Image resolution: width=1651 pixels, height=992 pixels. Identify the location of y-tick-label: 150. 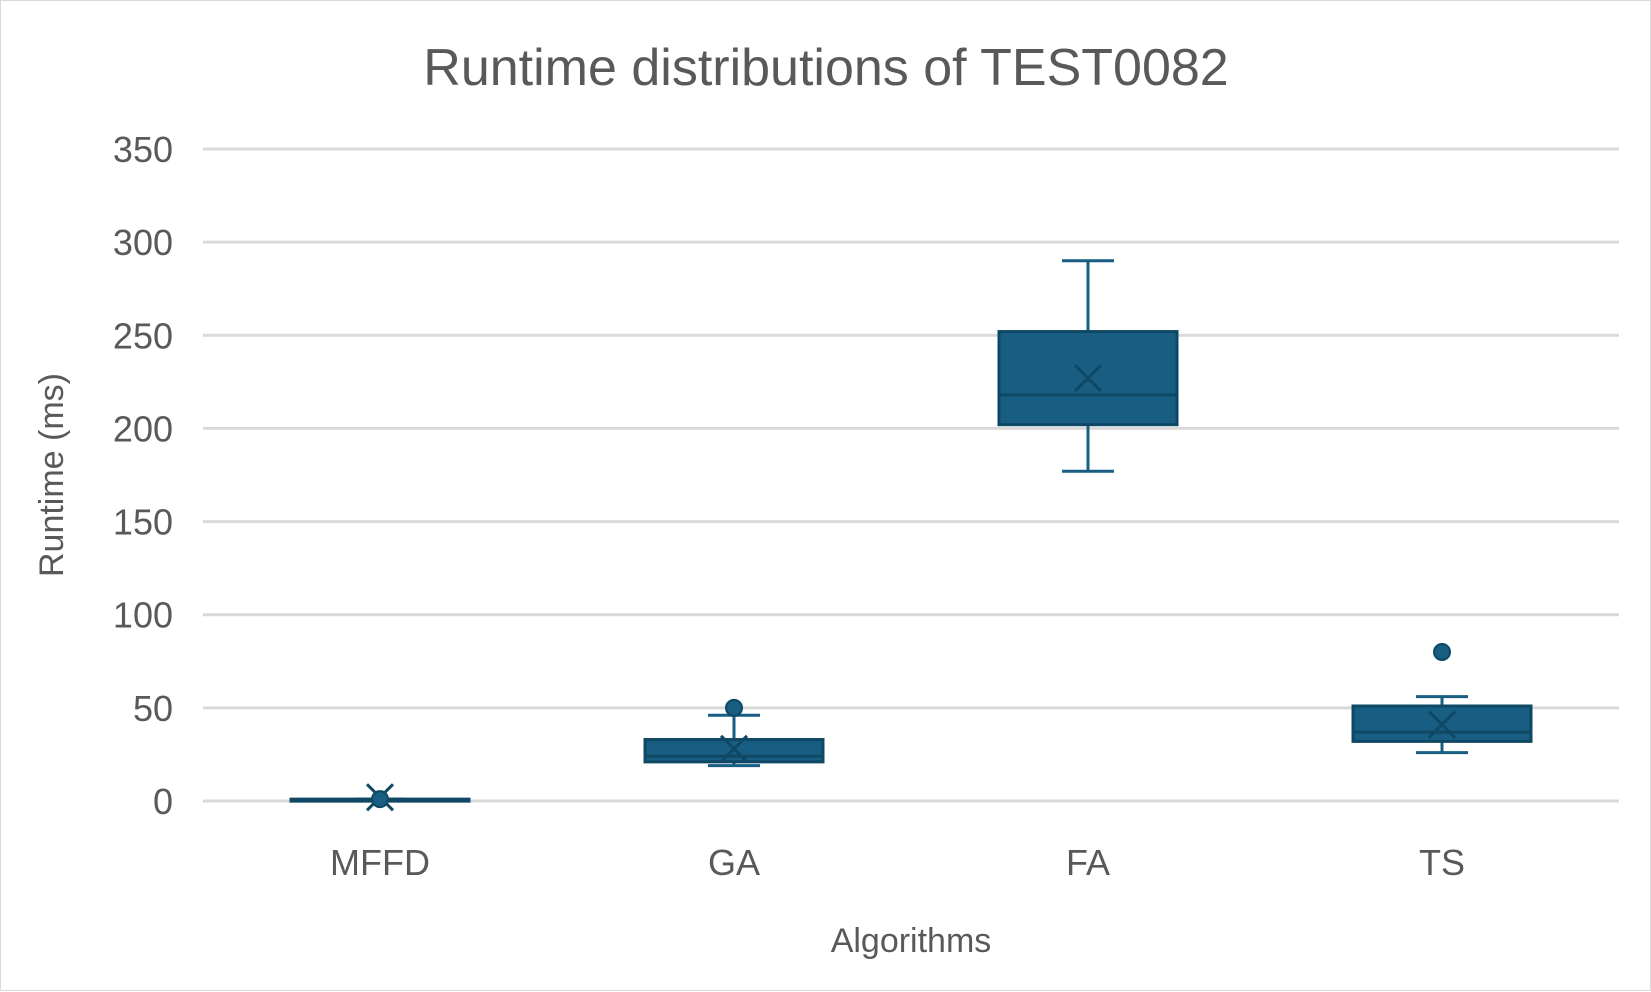
(143, 522).